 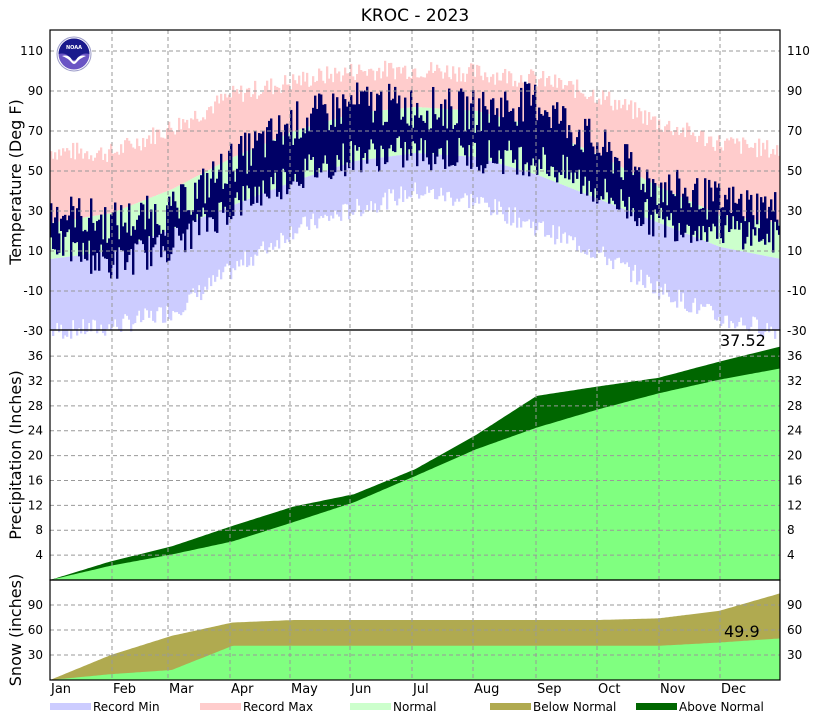 I want to click on temp-tick-right: 10, so click(x=794, y=251).